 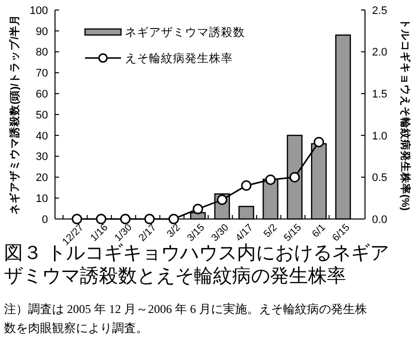 What do you see at coordinates (42, 136) in the screenshot?
I see `y-tick-label: 40` at bounding box center [42, 136].